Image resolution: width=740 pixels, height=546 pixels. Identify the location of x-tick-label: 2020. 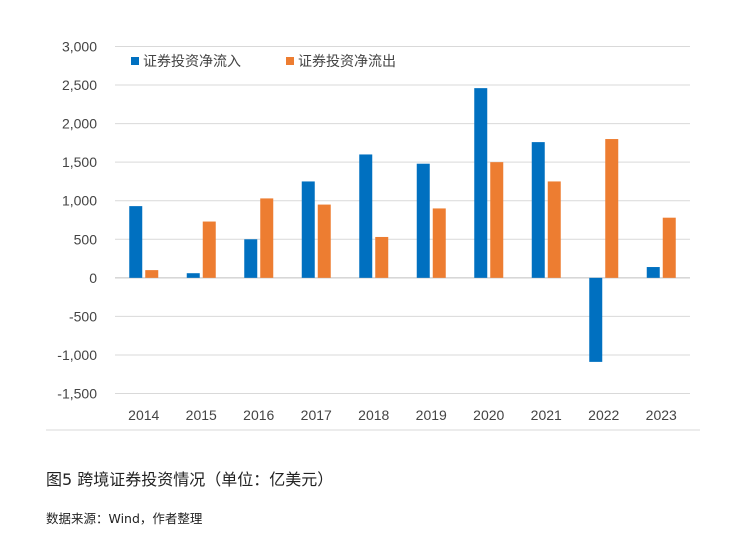
(488, 415).